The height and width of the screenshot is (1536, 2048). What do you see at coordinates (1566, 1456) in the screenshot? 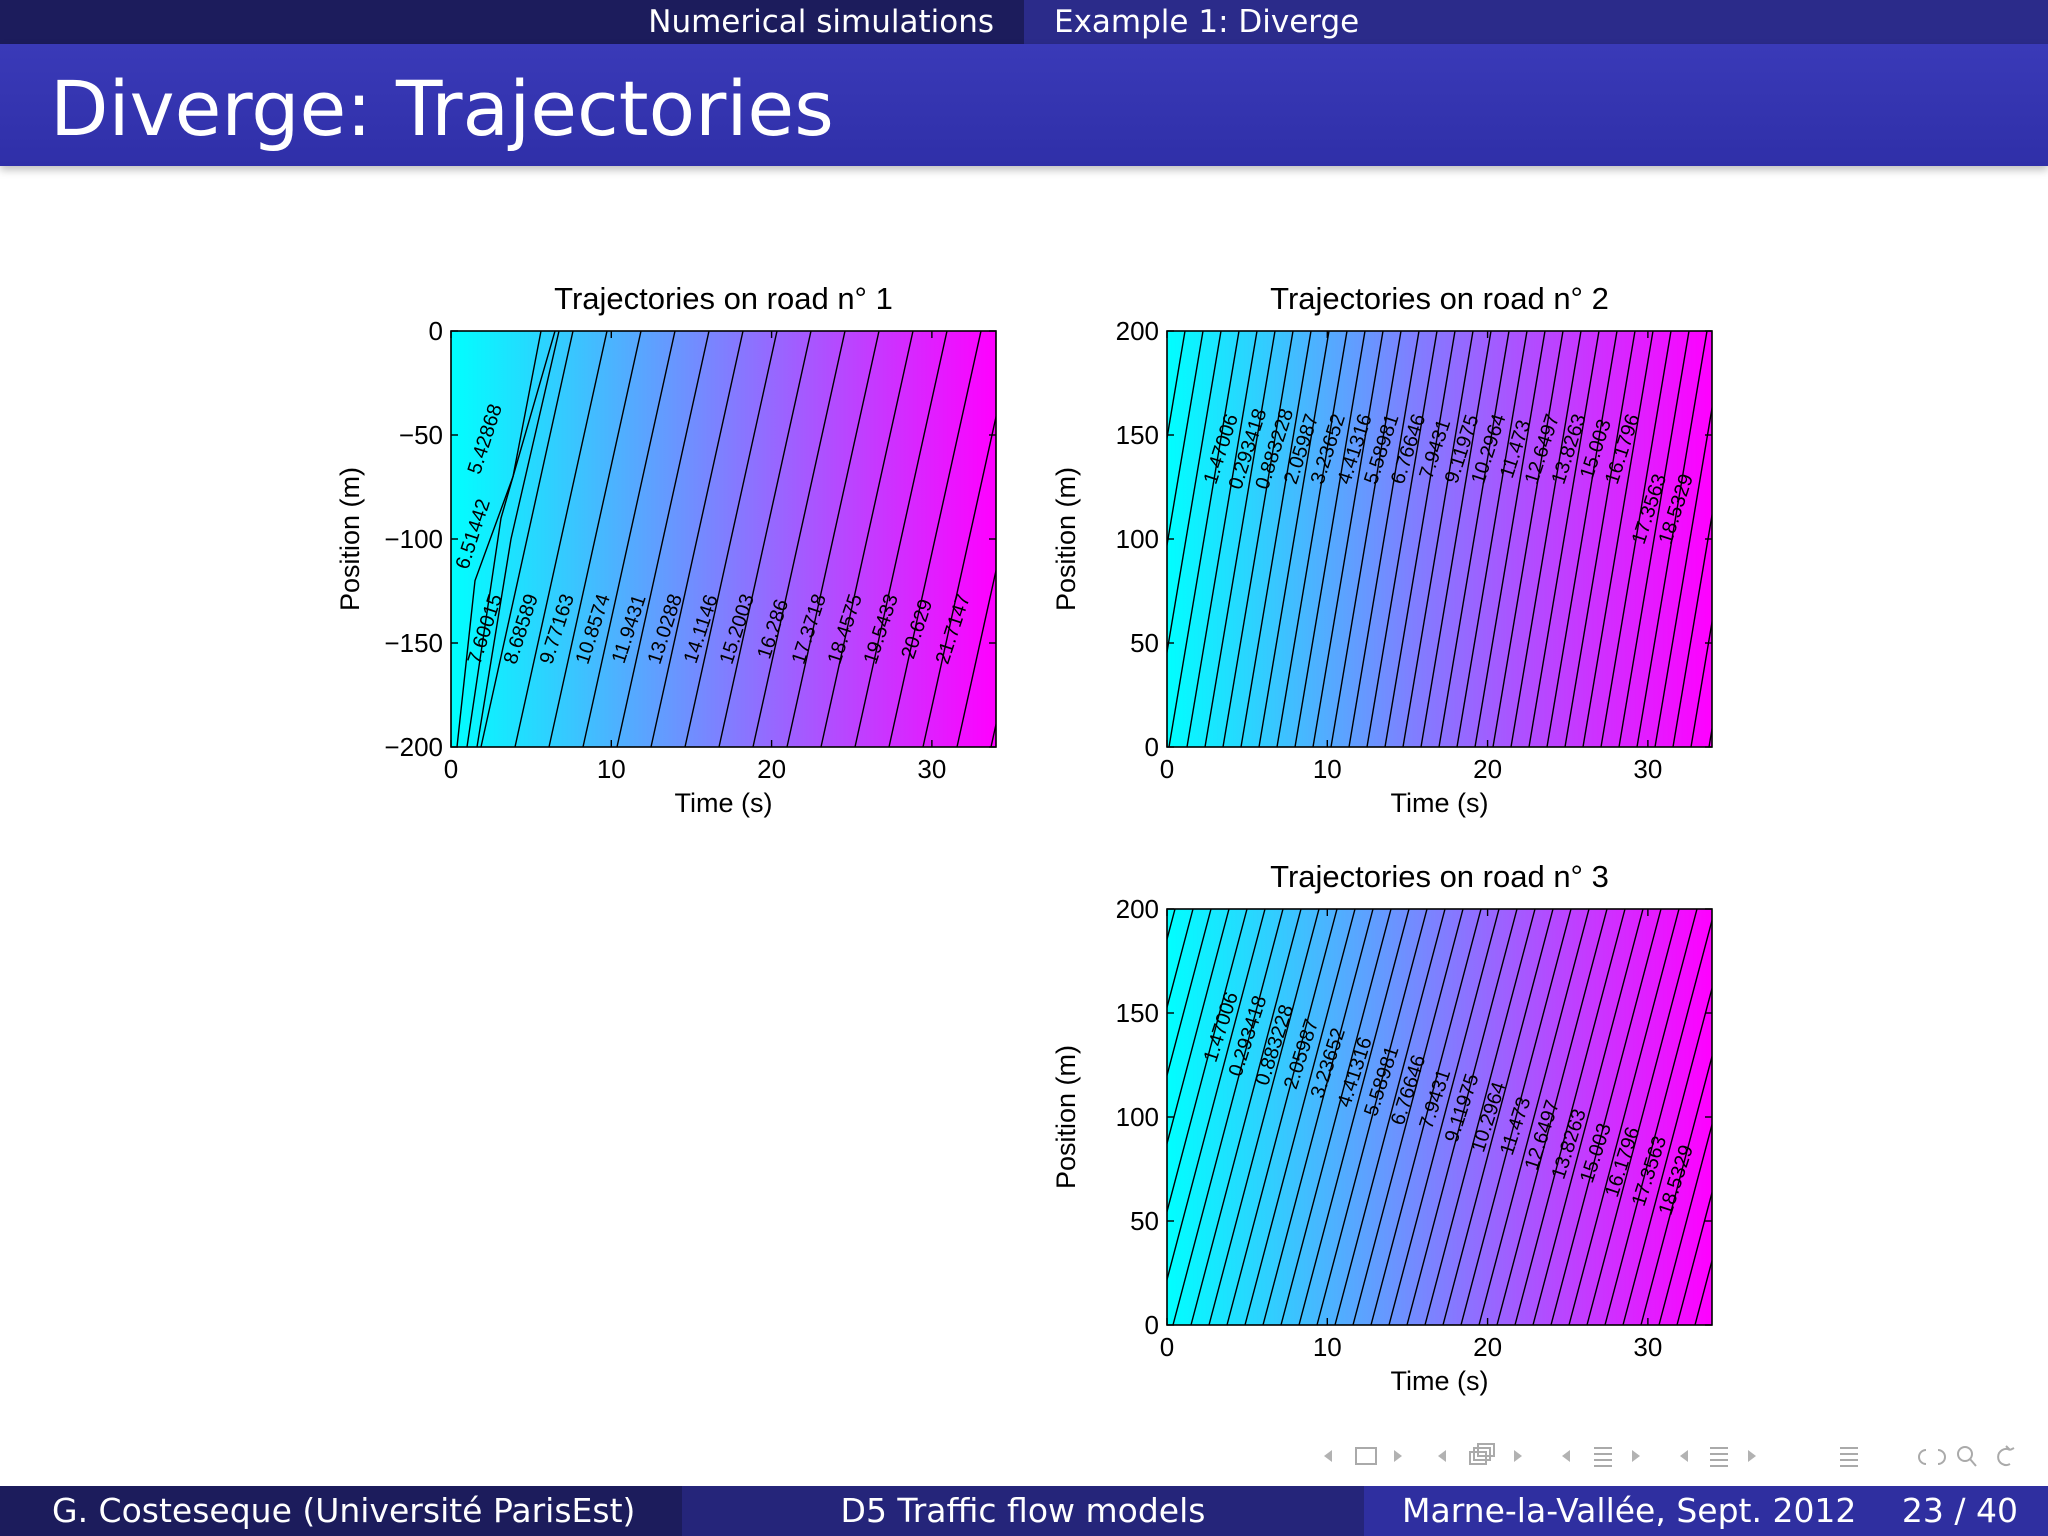
I see `section-prev-icon` at bounding box center [1566, 1456].